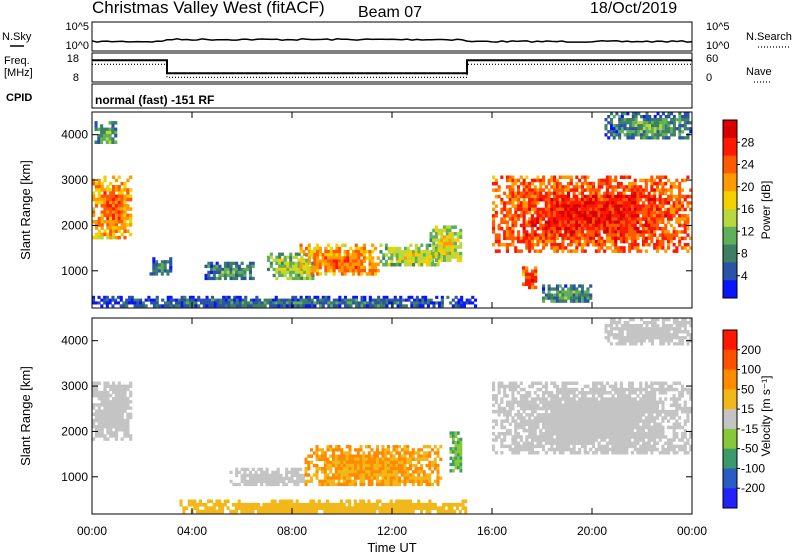 This screenshot has height=554, width=800. I want to click on colorbar-swatch, so click(730, 200).